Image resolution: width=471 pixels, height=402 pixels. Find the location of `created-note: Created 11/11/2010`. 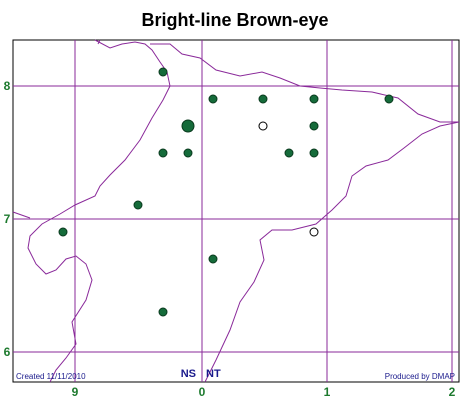

created-note: Created 11/11/2010 is located at coordinates (51, 376).